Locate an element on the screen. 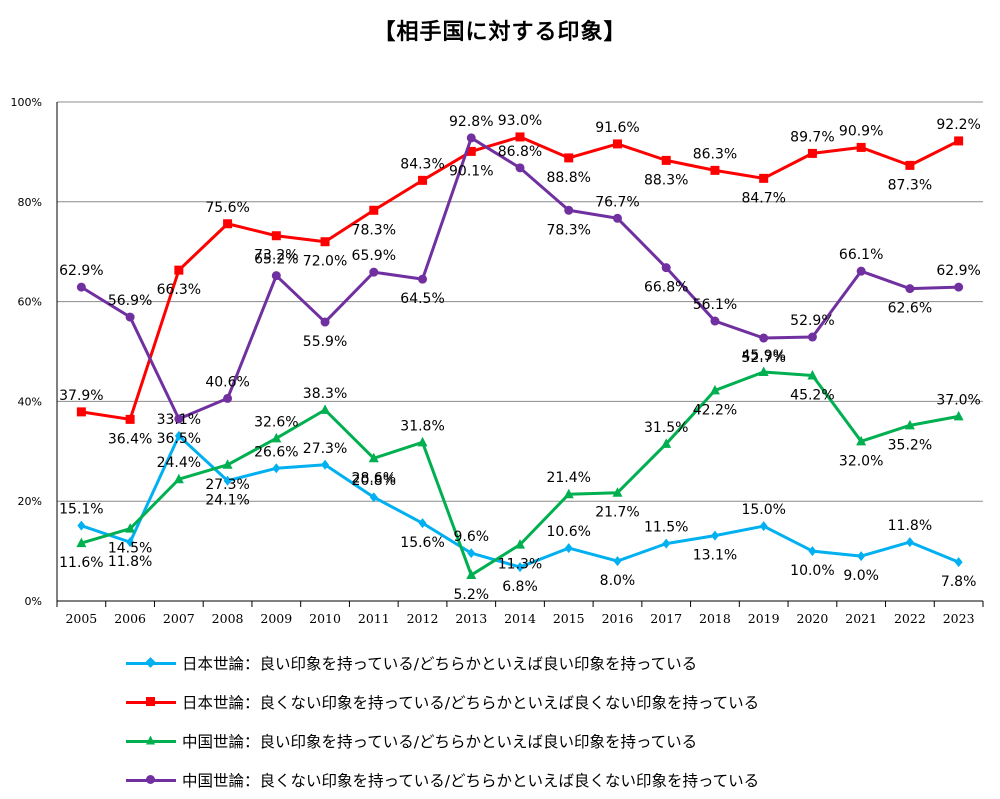 This screenshot has width=1000, height=799. data-label: 42.2% is located at coordinates (715, 410).